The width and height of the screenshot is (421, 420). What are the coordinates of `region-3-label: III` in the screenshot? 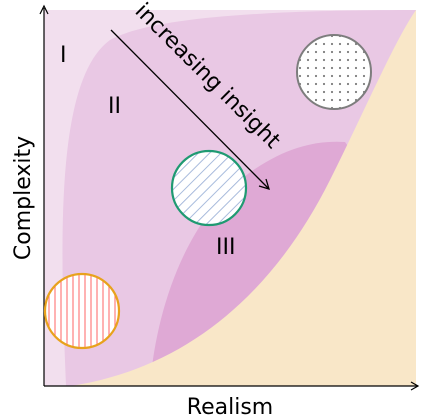 It's located at (225, 247).